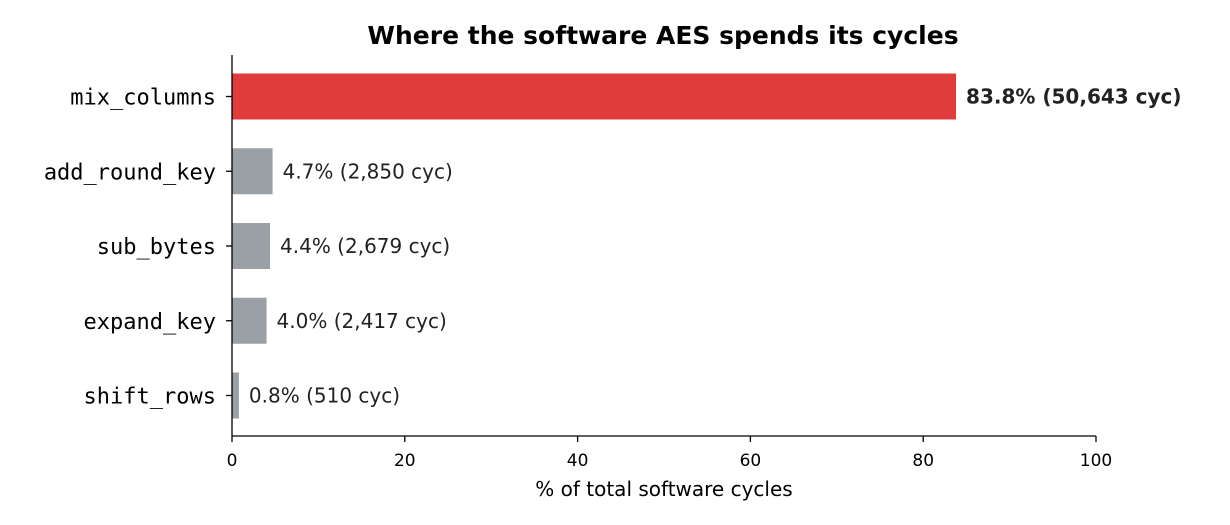 This screenshot has height=525, width=1230. Describe the element at coordinates (249, 320) in the screenshot. I see `bar-expand-key` at that location.